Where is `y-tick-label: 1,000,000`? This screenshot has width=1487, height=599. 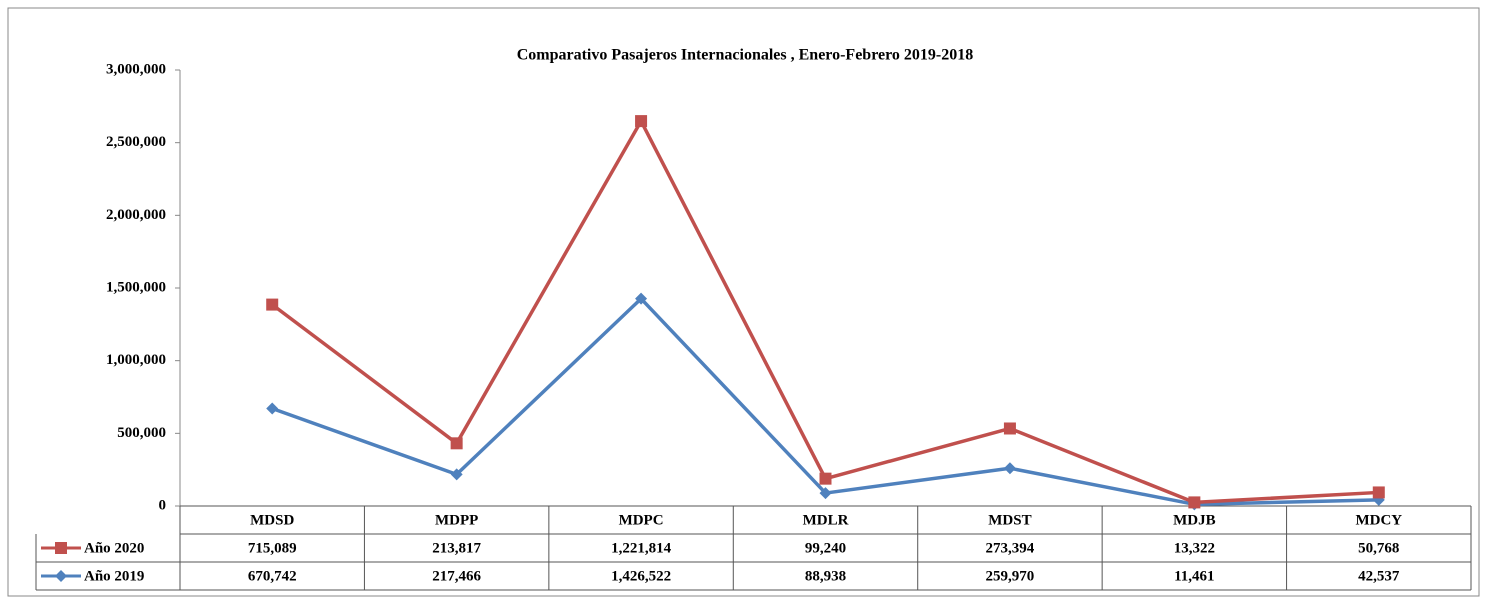 y-tick-label: 1,000,000 is located at coordinates (136, 360).